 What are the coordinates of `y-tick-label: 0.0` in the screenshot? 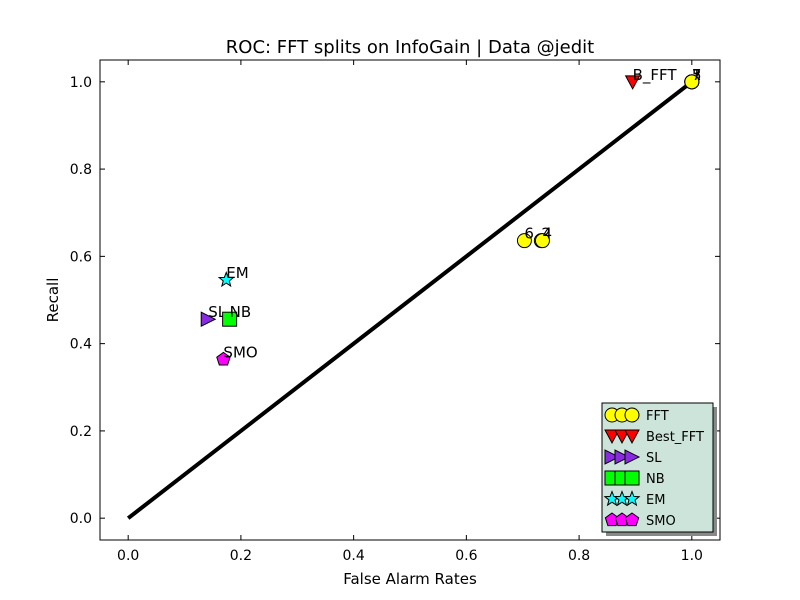 It's located at (81, 519).